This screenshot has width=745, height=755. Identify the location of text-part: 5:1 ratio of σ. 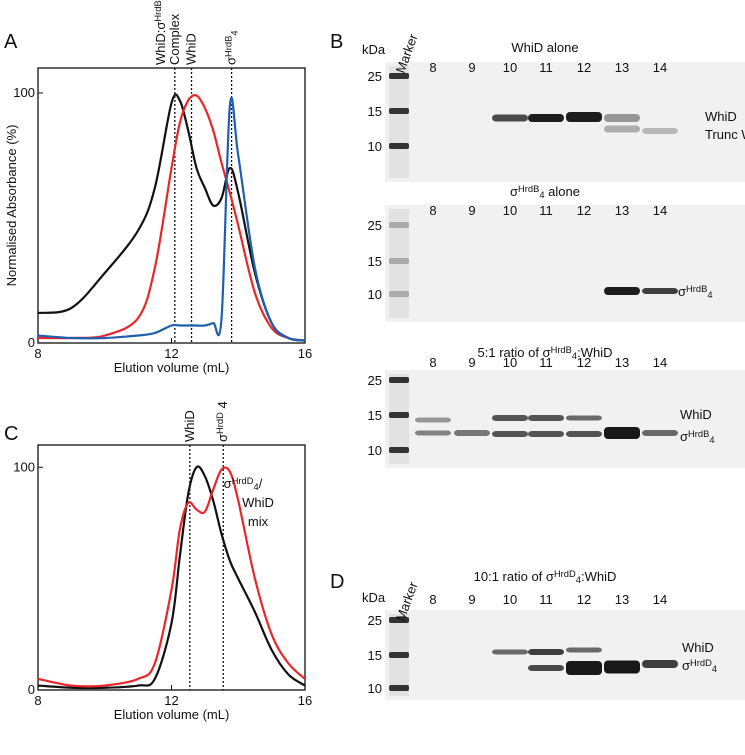
(514, 352).